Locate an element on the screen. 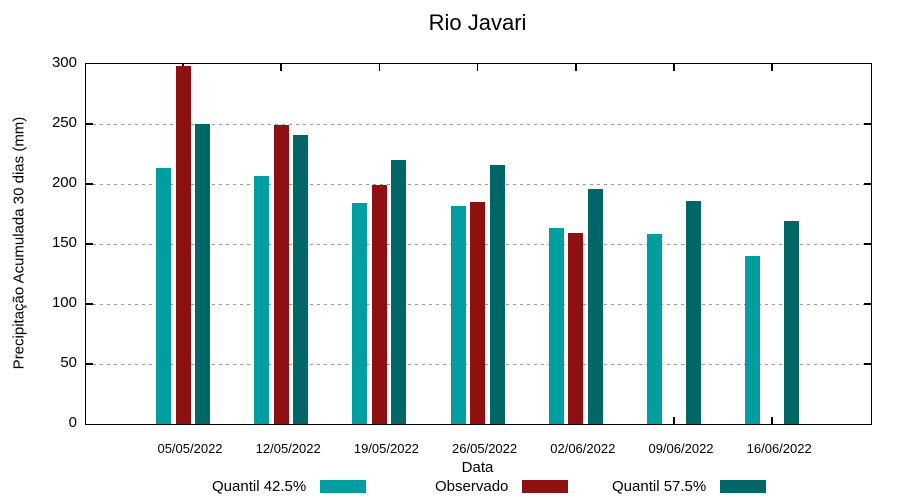 This screenshot has height=500, width=900. x-tick-label: 05/05/2022 is located at coordinates (190, 448).